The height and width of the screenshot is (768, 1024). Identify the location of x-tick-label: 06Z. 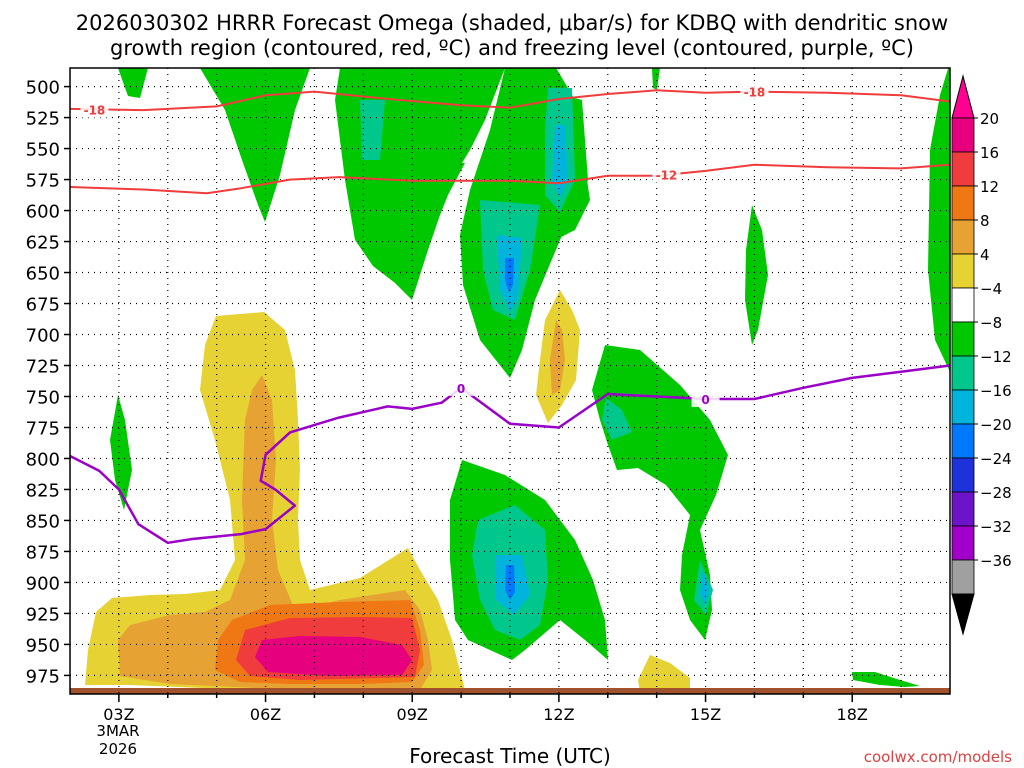
(265, 714).